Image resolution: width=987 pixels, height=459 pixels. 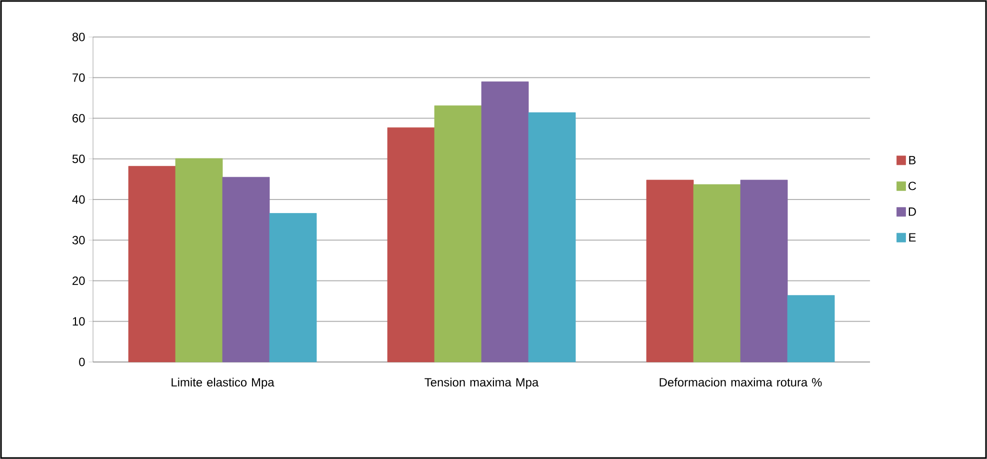 I want to click on y-tick-label: 50, so click(x=78, y=159).